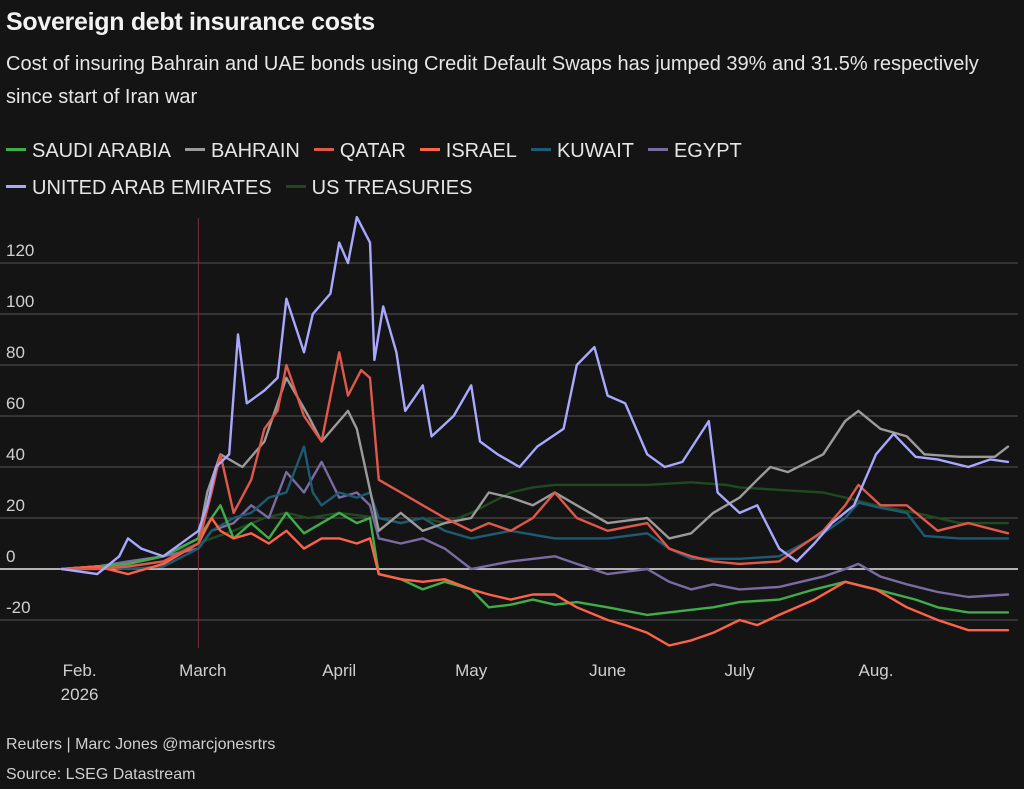 This screenshot has height=789, width=1024. What do you see at coordinates (20, 250) in the screenshot?
I see `y-tick-label: 120` at bounding box center [20, 250].